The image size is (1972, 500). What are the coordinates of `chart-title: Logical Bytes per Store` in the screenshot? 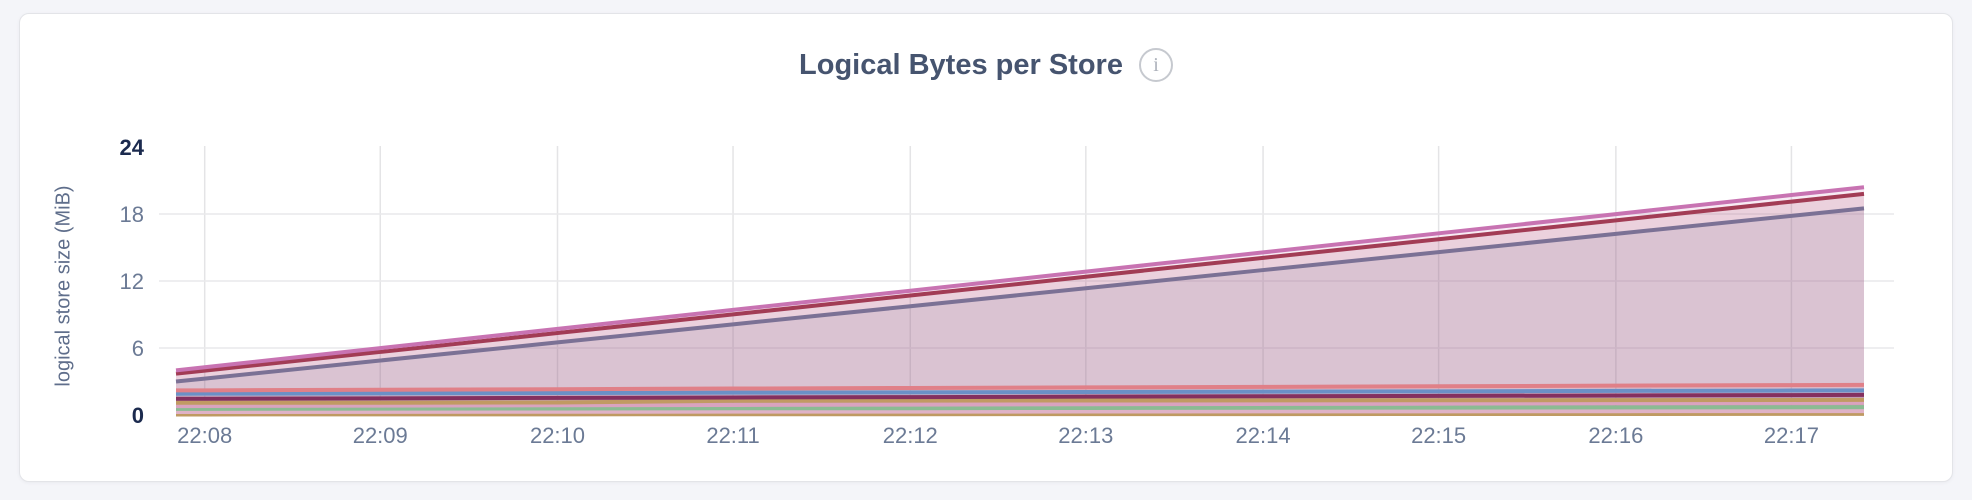 It's located at (961, 65).